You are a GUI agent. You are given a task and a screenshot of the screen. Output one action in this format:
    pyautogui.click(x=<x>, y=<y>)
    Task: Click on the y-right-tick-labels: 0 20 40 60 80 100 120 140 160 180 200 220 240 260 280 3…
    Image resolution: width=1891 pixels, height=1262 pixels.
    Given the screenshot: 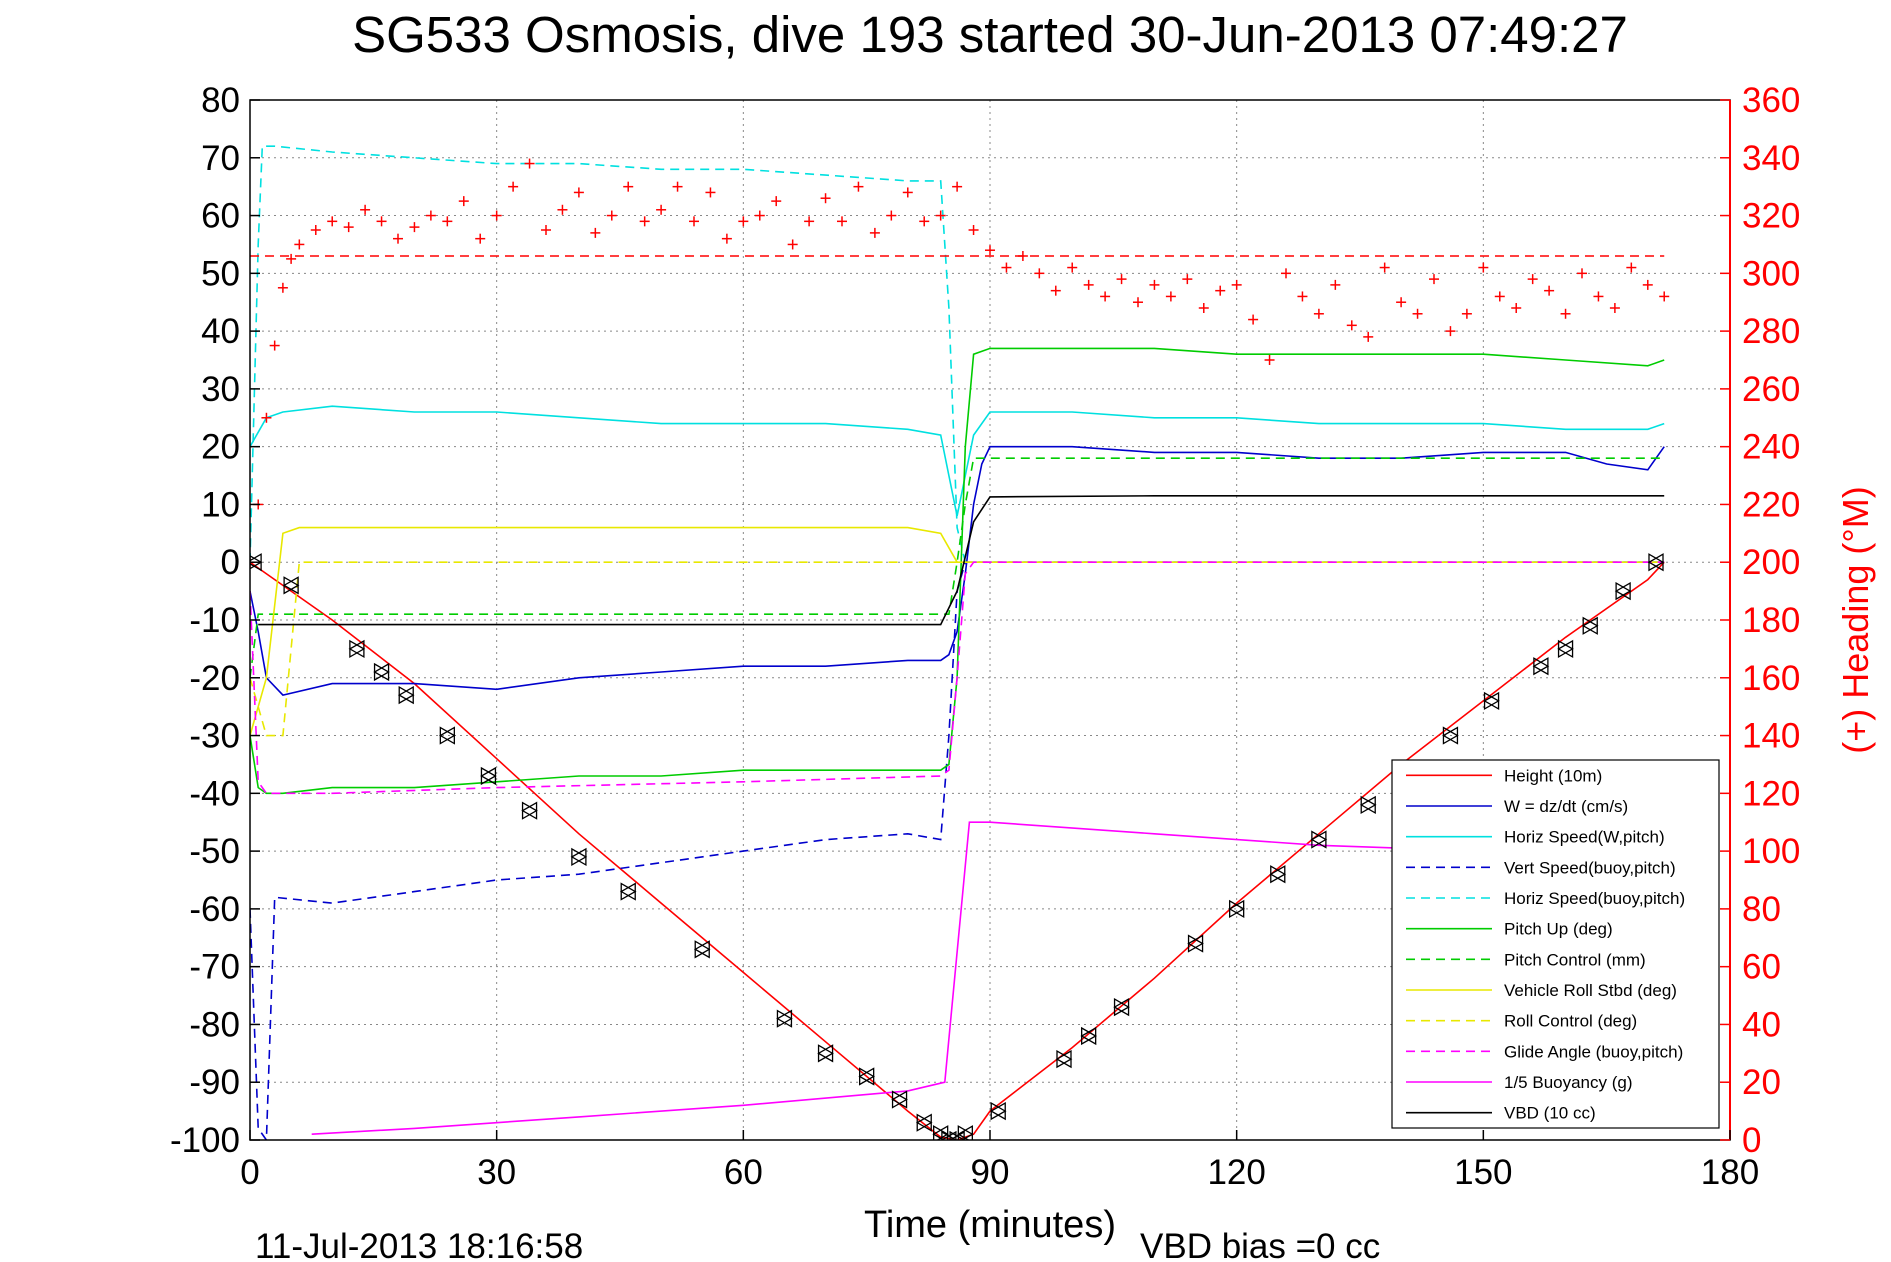 What is the action you would take?
    pyautogui.click(x=1760, y=620)
    